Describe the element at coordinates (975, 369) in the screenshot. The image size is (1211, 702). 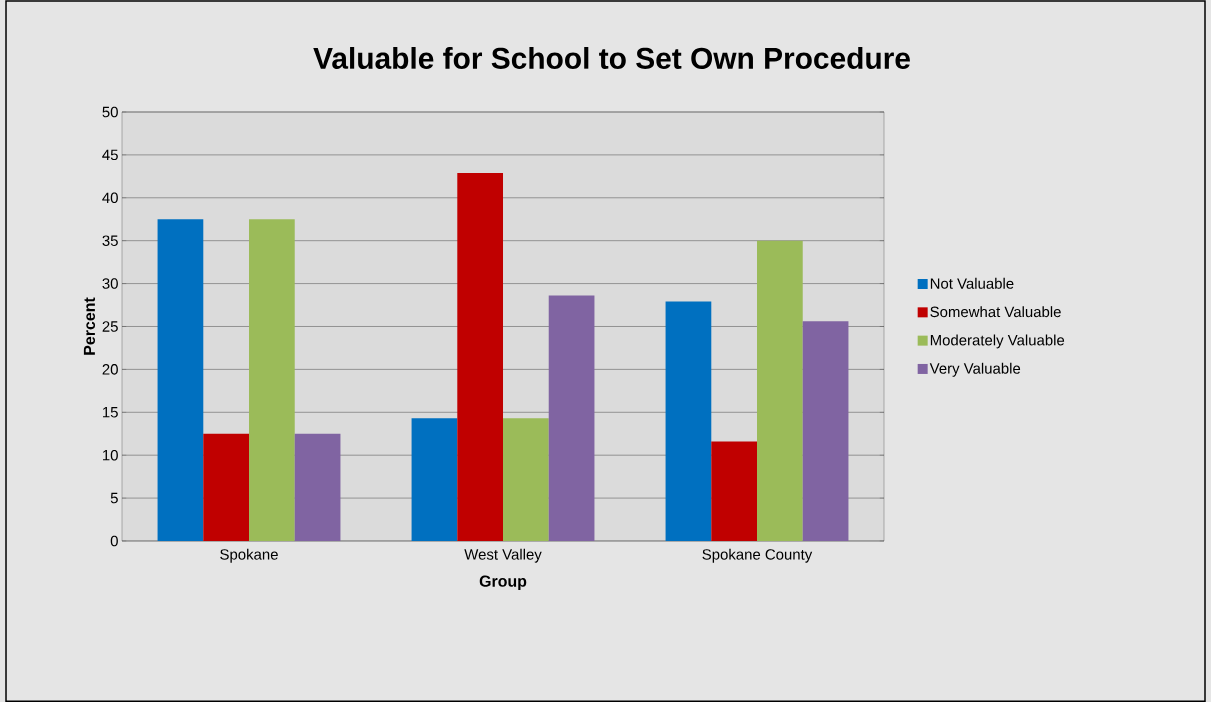
I see `legend-label: Very Valuable` at that location.